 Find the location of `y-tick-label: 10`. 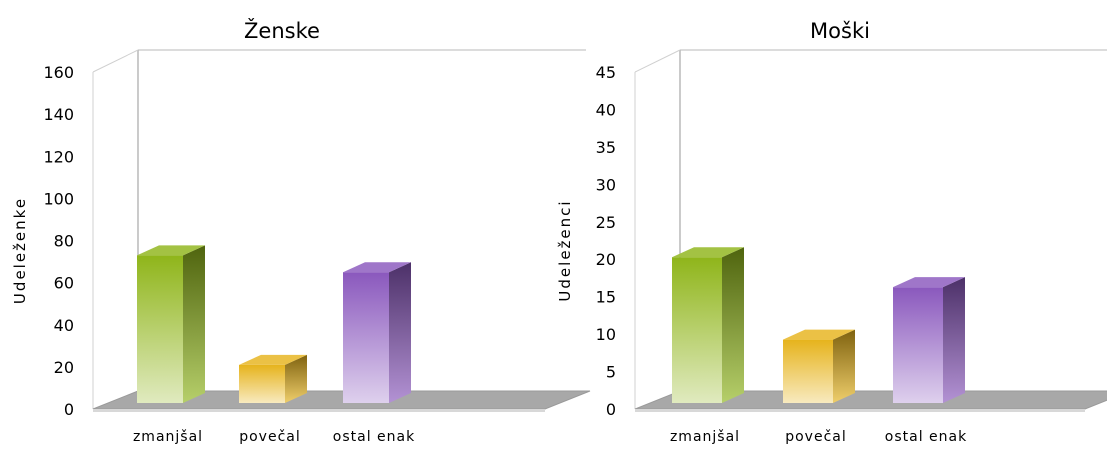

y-tick-label: 10 is located at coordinates (606, 334).